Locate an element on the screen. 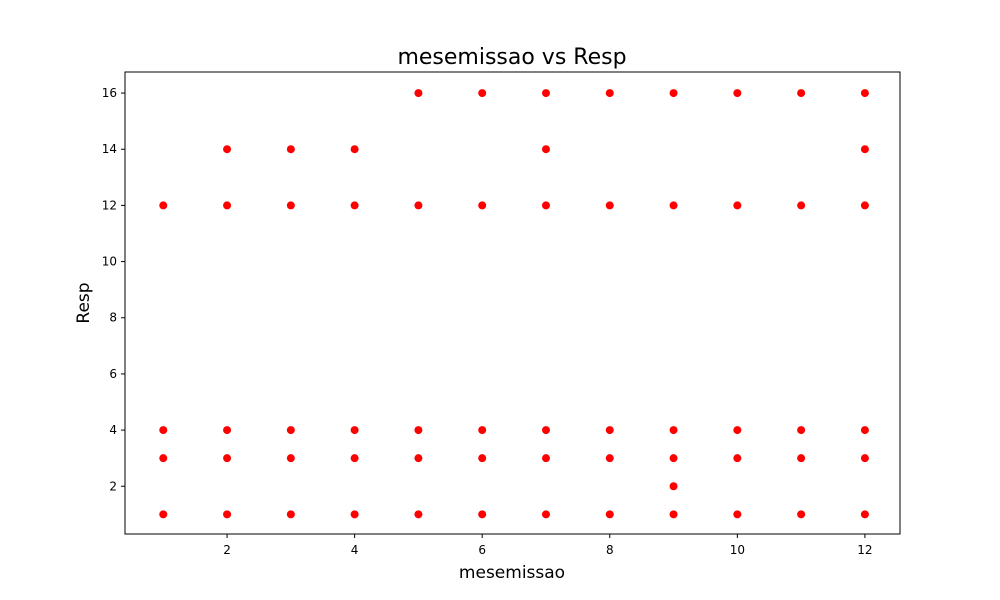  x-tick-label: 6 is located at coordinates (482, 550).